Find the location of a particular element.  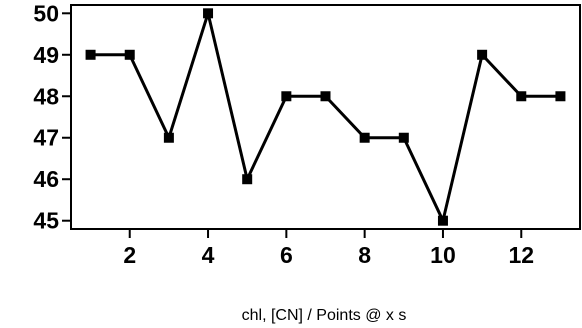

x-tick-label: 10 is located at coordinates (443, 255).